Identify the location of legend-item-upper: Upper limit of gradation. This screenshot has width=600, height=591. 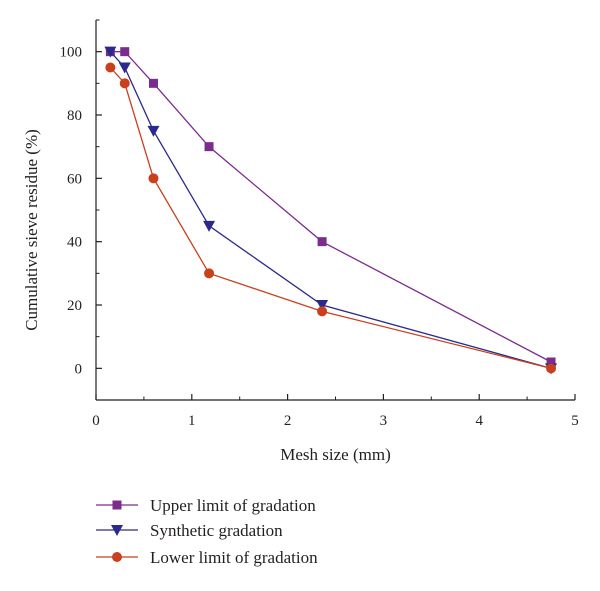
(206, 505).